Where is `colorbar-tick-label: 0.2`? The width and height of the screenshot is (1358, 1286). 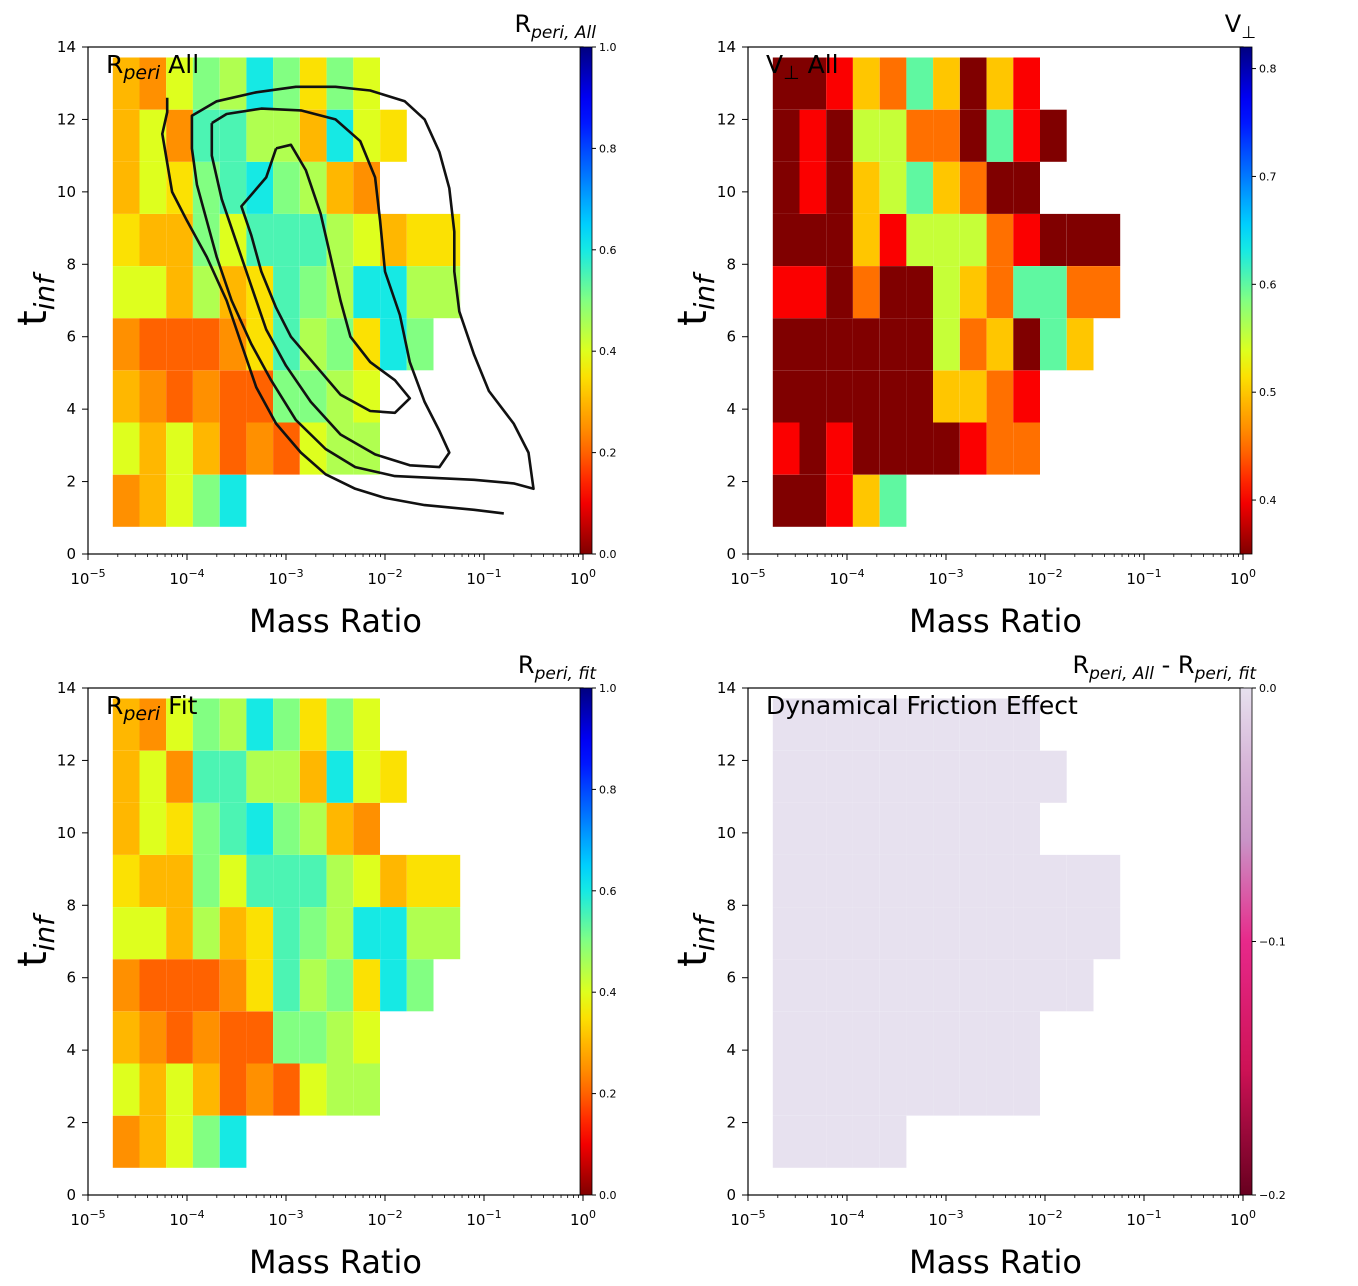
colorbar-tick-label: 0.2 is located at coordinates (608, 453).